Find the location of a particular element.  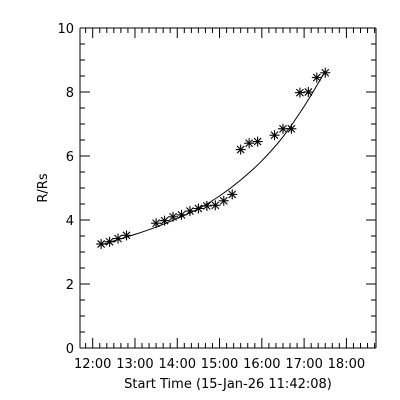

x-tick-label: 14:00 is located at coordinates (177, 364).